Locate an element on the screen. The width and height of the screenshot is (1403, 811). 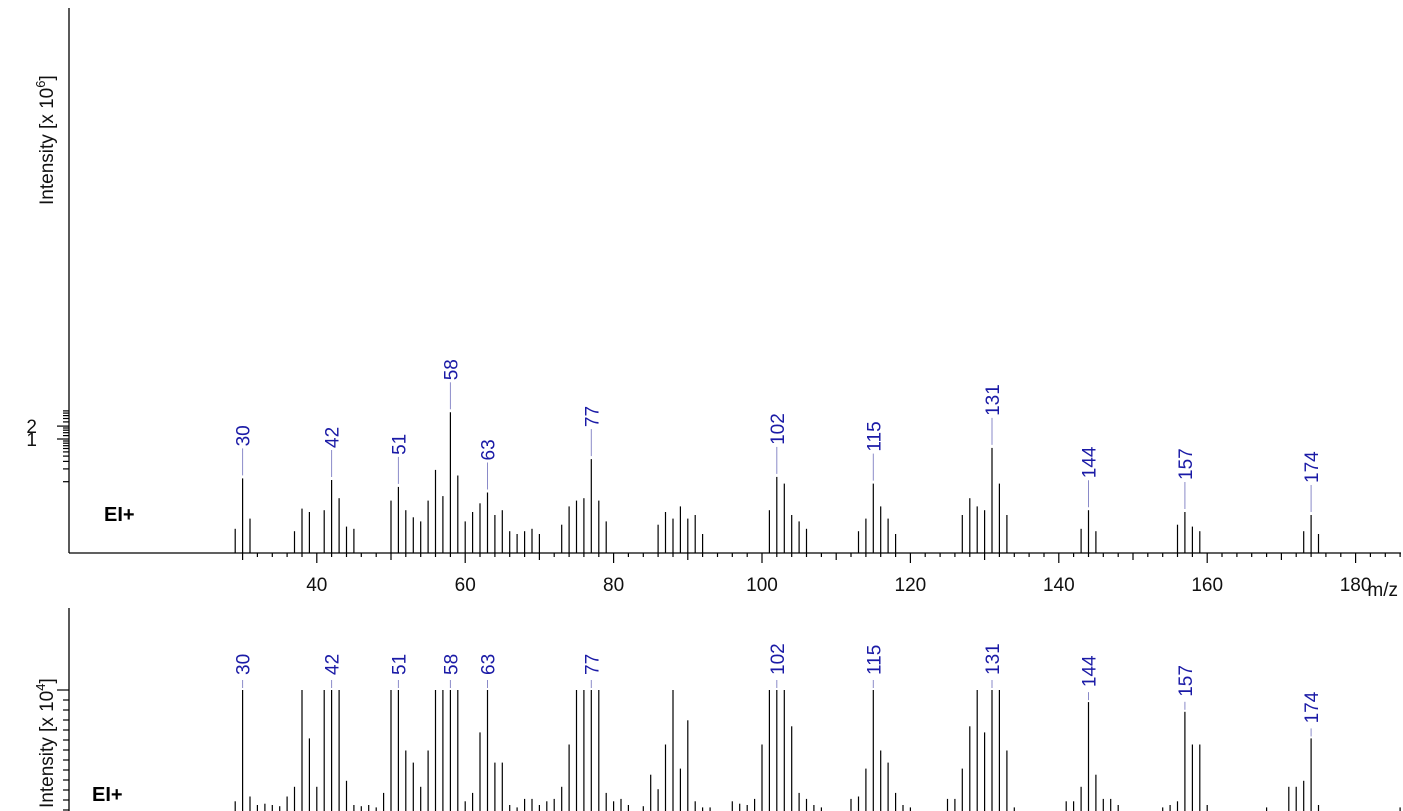
bottom-y-ticks is located at coordinates (63, 750).